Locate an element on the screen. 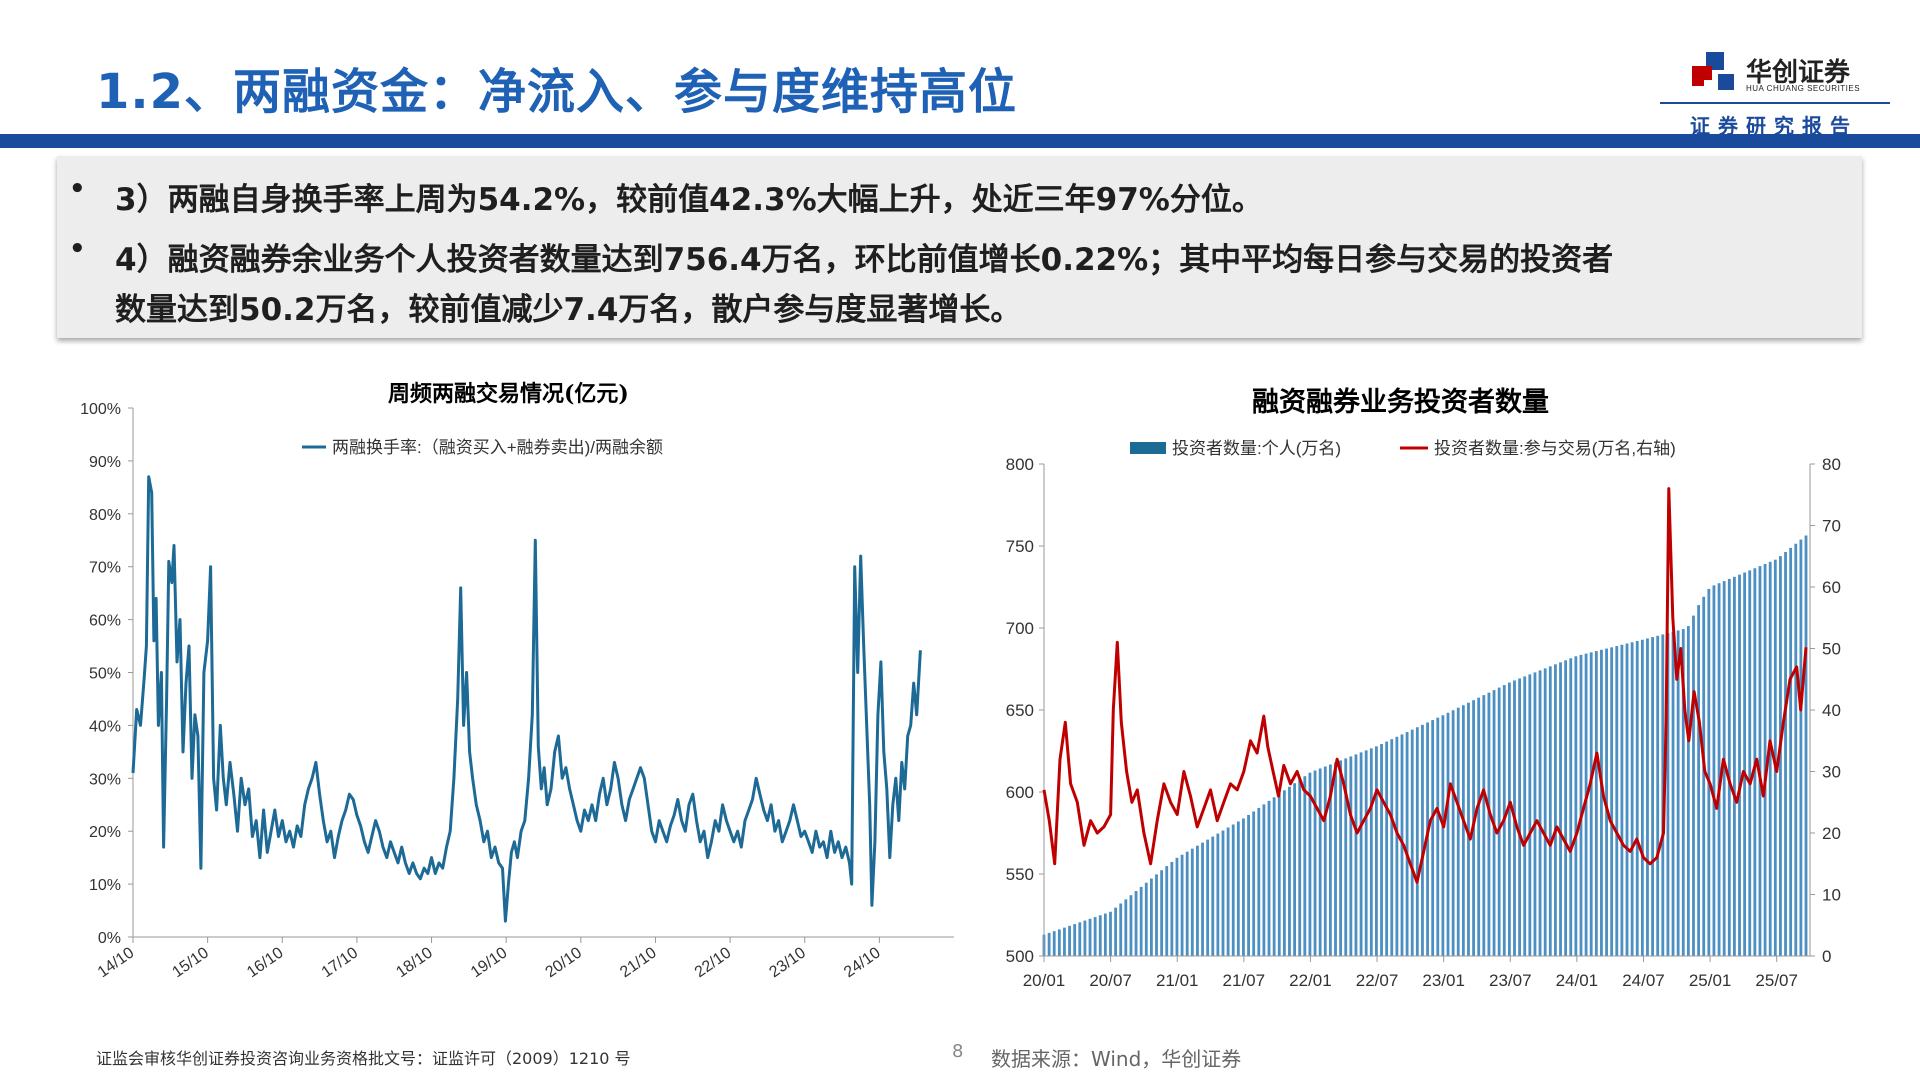  left-y-tick-label: 70% is located at coordinates (105, 568).